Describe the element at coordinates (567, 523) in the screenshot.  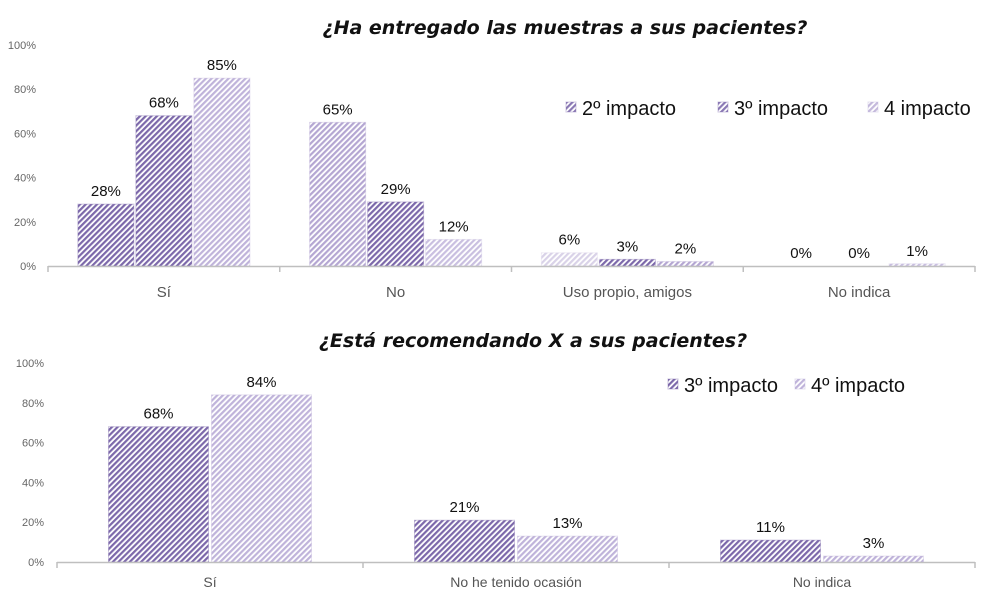
I see `data-label: 13%` at that location.